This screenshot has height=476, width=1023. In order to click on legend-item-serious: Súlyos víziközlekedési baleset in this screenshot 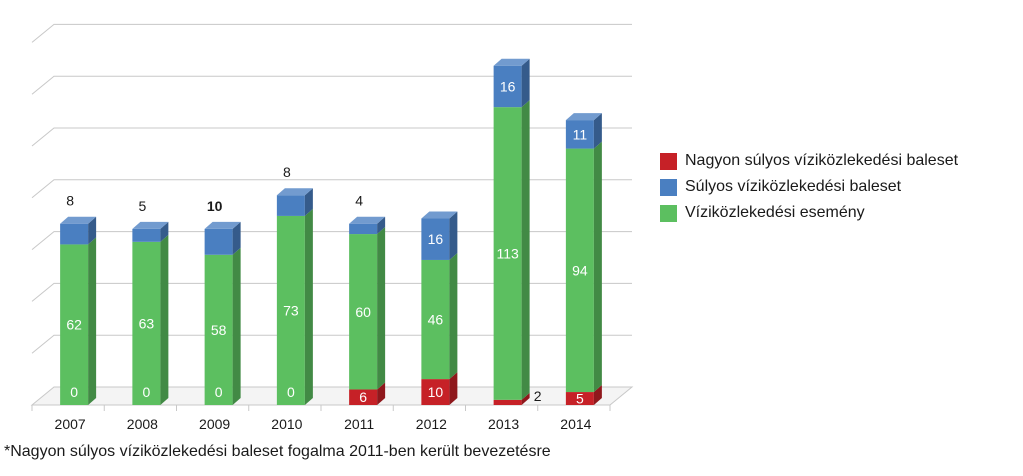, I will do `click(809, 187)`.